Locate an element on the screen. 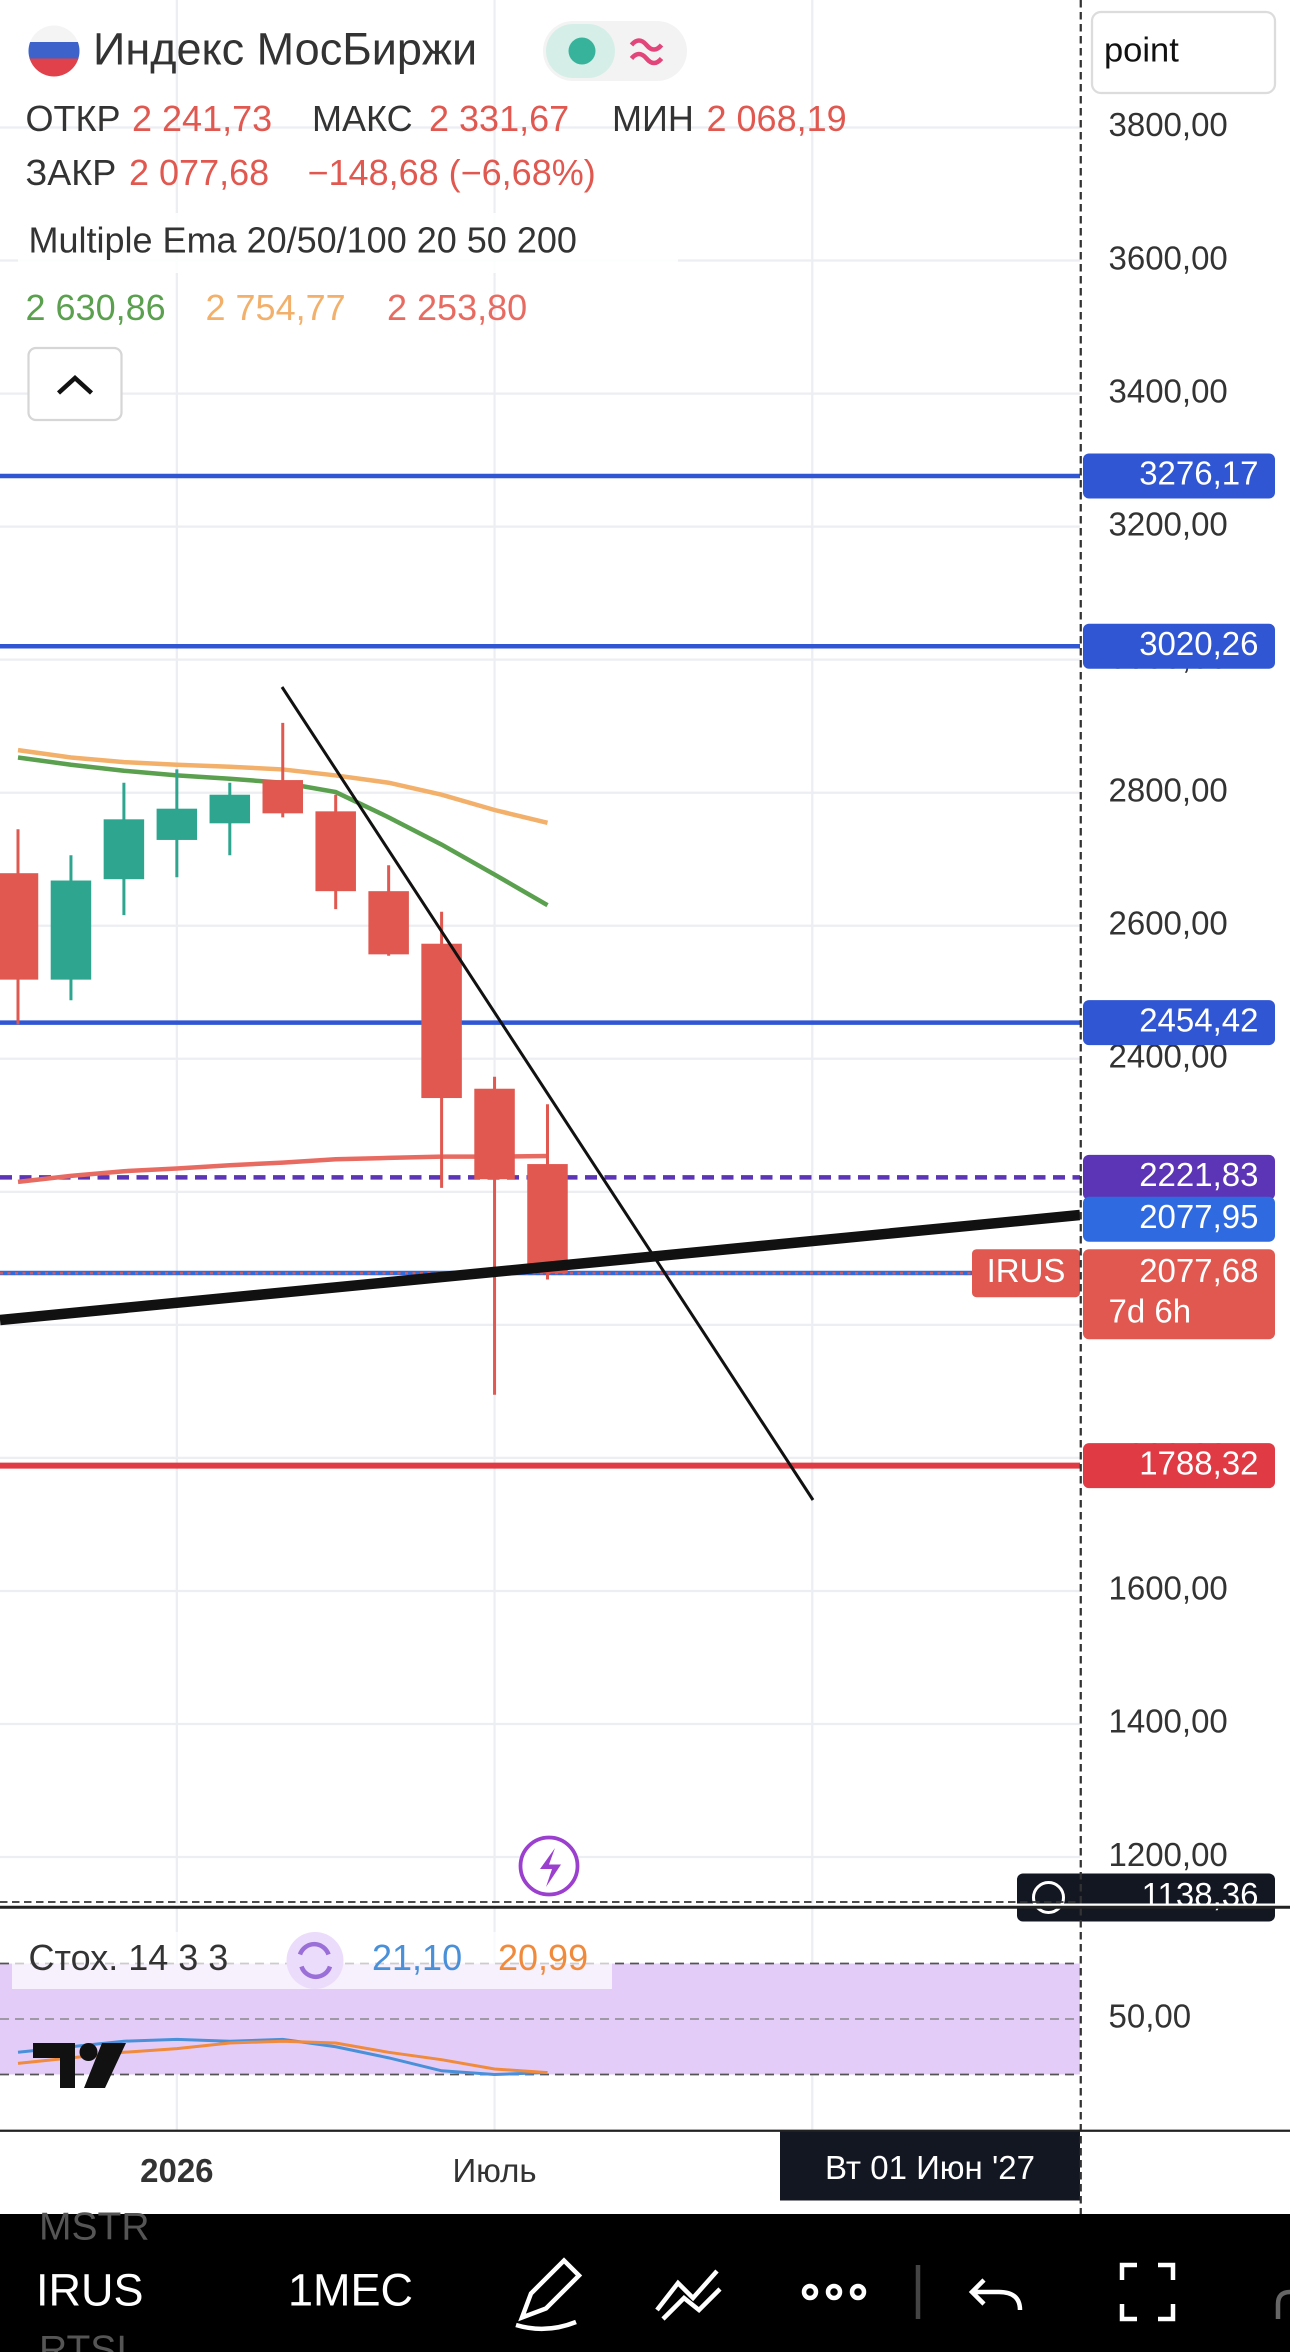  tv-logo is located at coordinates (79, 2065).